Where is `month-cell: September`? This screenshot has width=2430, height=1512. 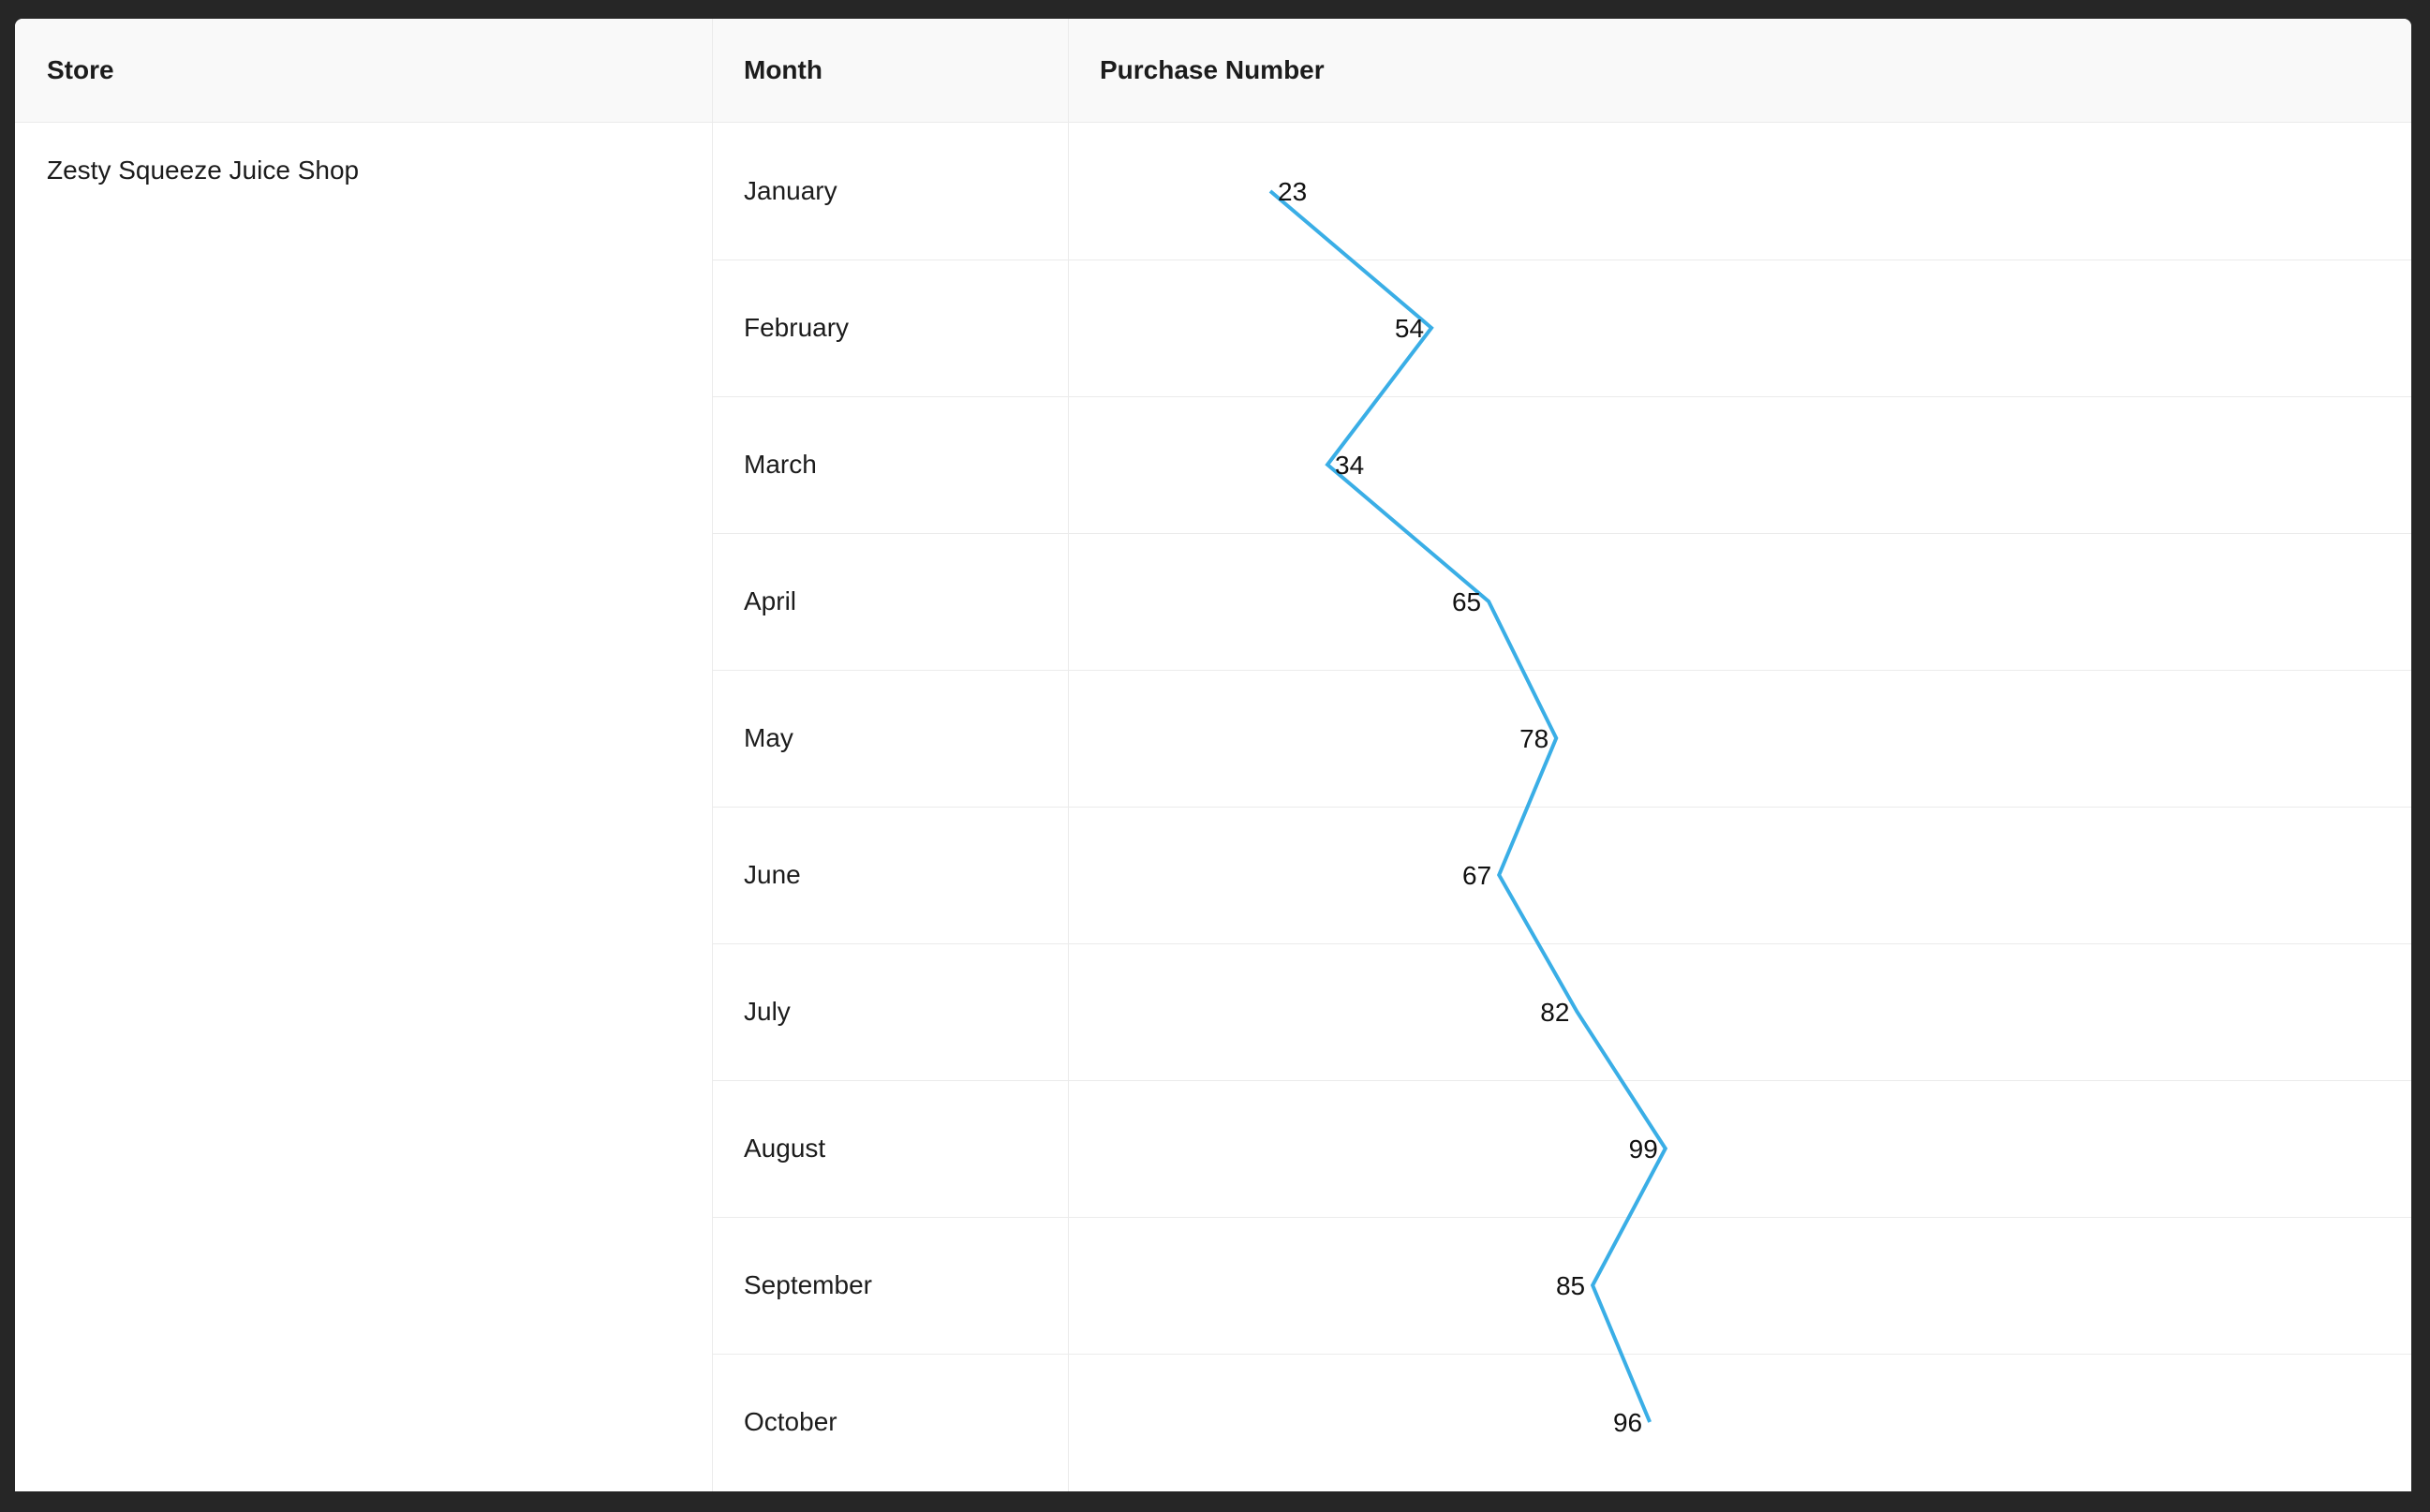 month-cell: September is located at coordinates (808, 1284).